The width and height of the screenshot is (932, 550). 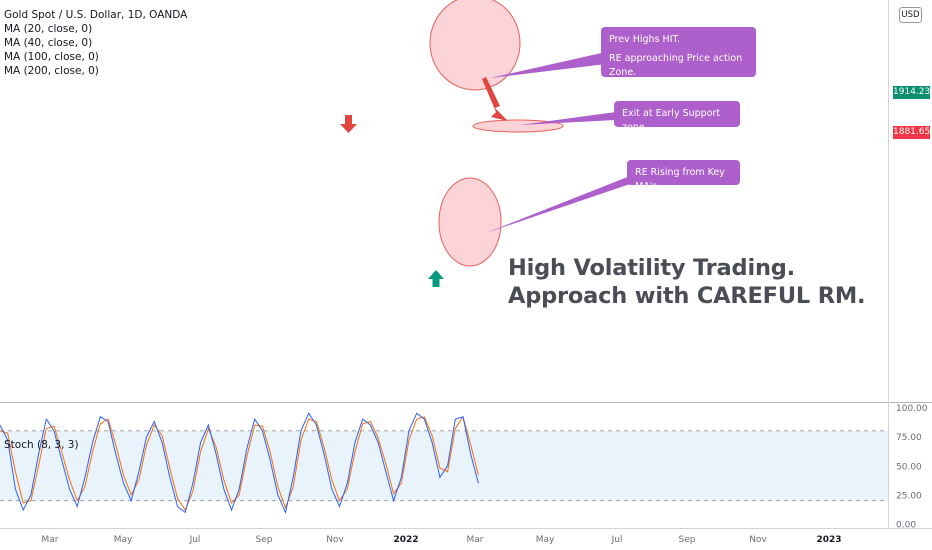 What do you see at coordinates (96, 15) in the screenshot?
I see `symbol-legend: Gold Spot / U.S. Dollar, 1D, OANDA` at bounding box center [96, 15].